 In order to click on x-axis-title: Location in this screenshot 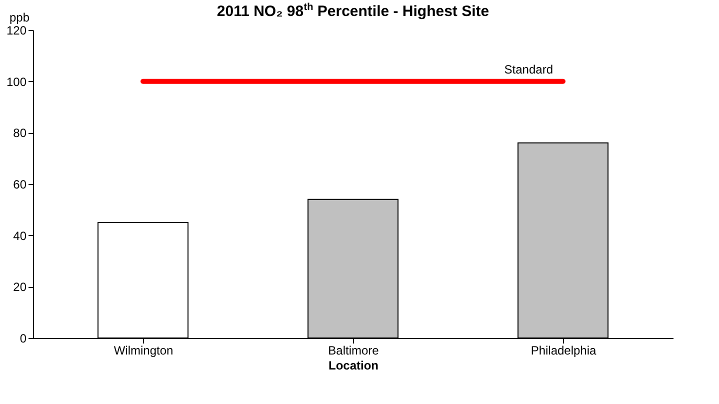, I will do `click(353, 365)`.